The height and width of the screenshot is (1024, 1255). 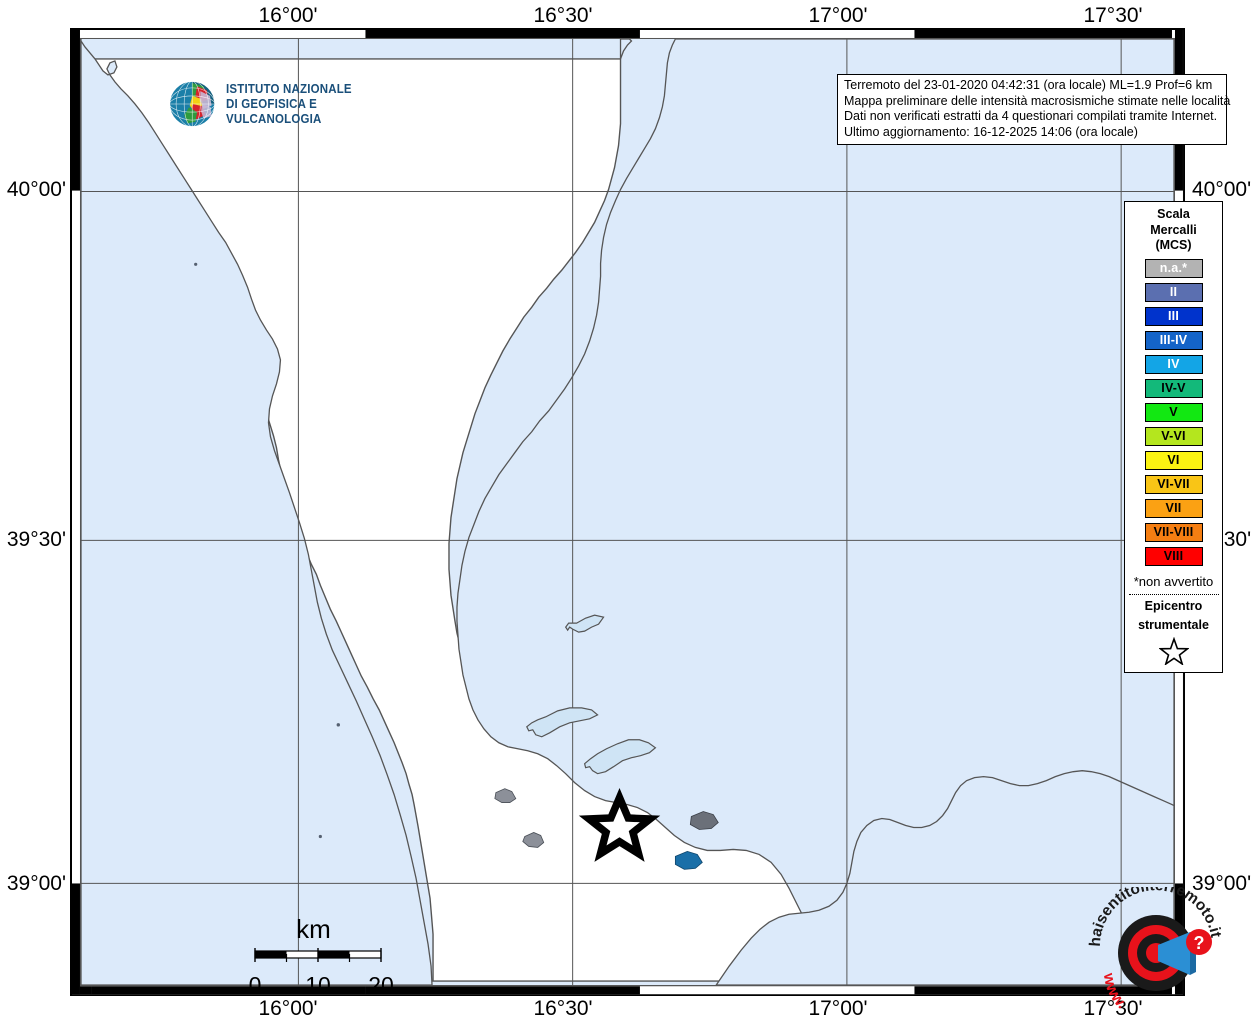 What do you see at coordinates (36, 883) in the screenshot?
I see `axis-label-left-2: 39°00'` at bounding box center [36, 883].